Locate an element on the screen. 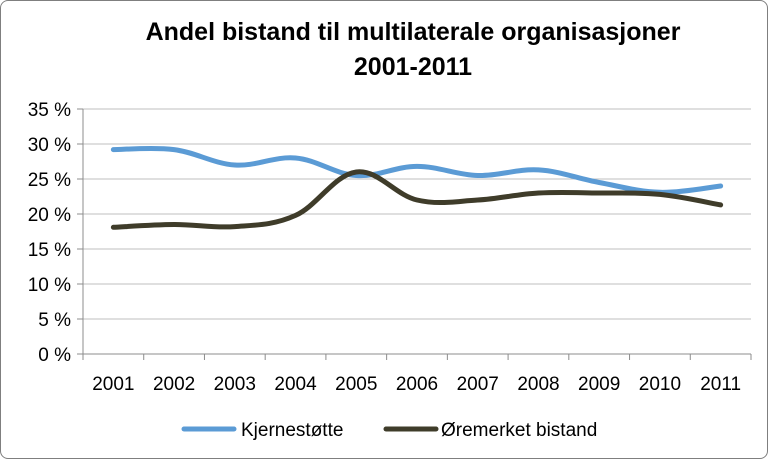 The image size is (768, 459). y-tick-label: 30 % is located at coordinates (49, 145).